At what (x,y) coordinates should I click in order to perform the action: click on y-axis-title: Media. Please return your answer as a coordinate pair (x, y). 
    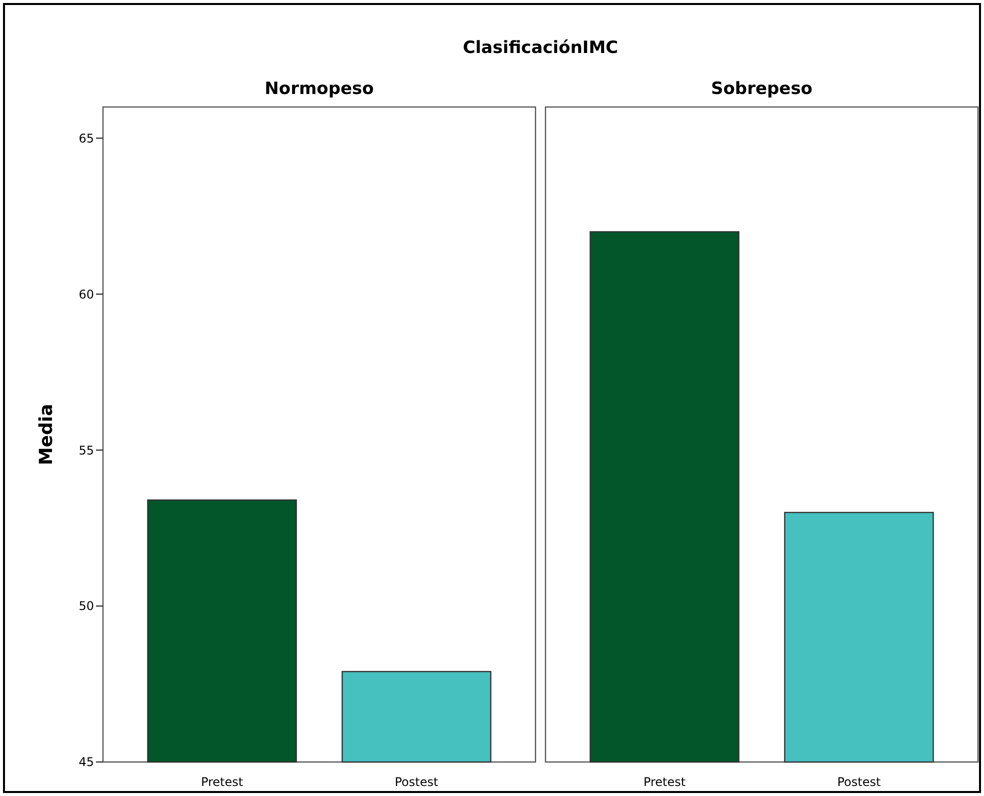
    Looking at the image, I should click on (46, 435).